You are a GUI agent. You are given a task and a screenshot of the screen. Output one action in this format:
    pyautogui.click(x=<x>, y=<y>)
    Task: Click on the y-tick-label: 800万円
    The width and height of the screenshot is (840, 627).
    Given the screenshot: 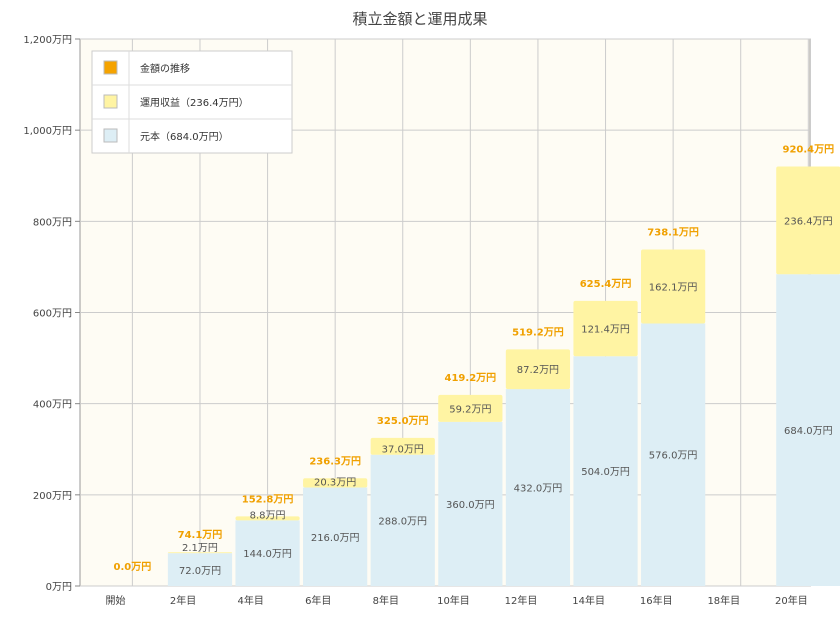 What is the action you would take?
    pyautogui.click(x=52, y=222)
    